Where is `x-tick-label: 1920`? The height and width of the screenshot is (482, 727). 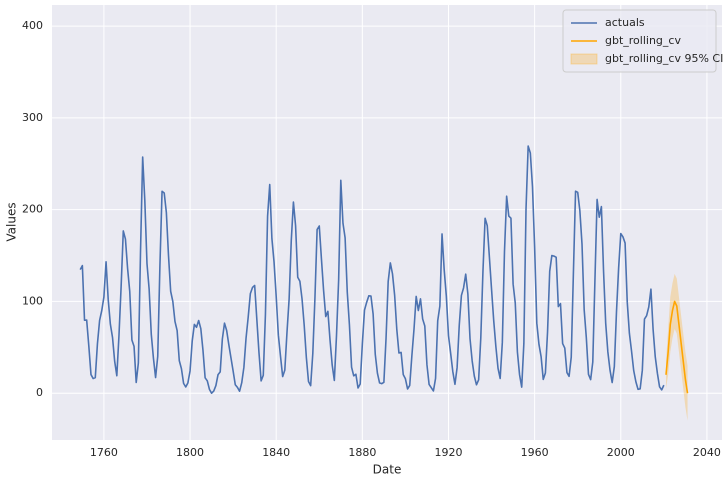
x-tick-label: 1920 is located at coordinates (448, 452).